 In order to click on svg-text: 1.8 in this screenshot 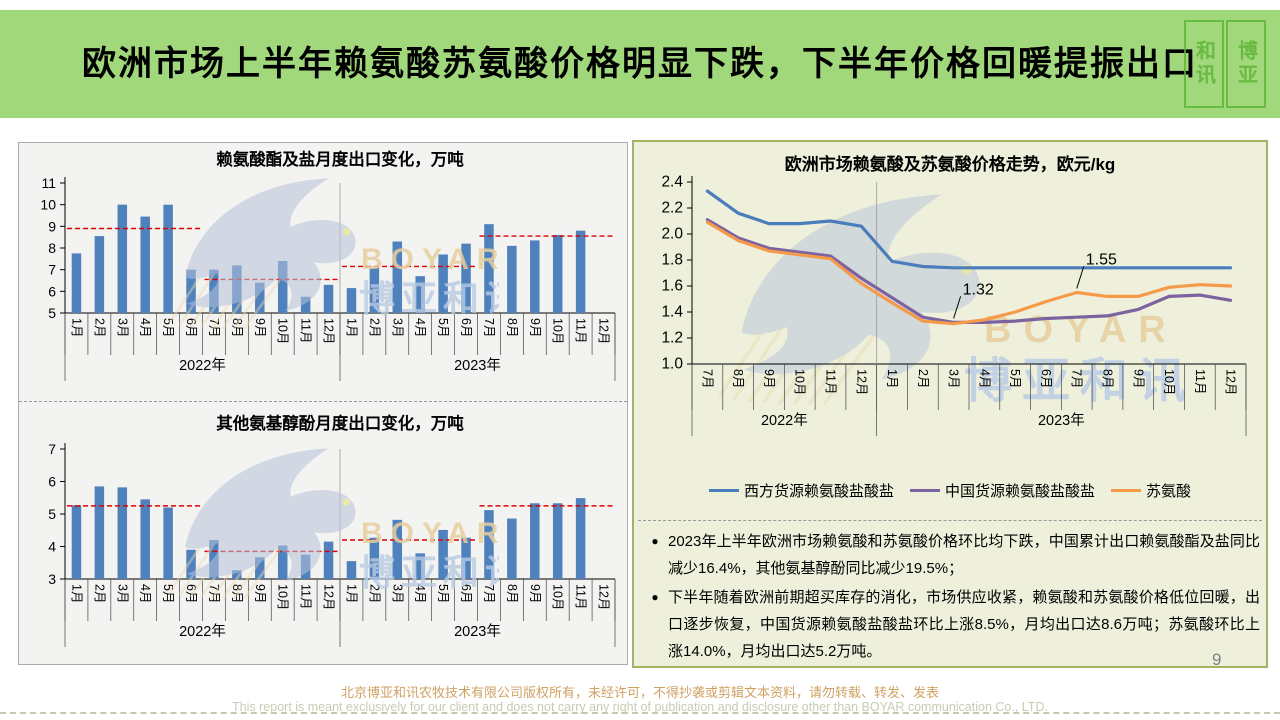, I will do `click(672, 260)`.